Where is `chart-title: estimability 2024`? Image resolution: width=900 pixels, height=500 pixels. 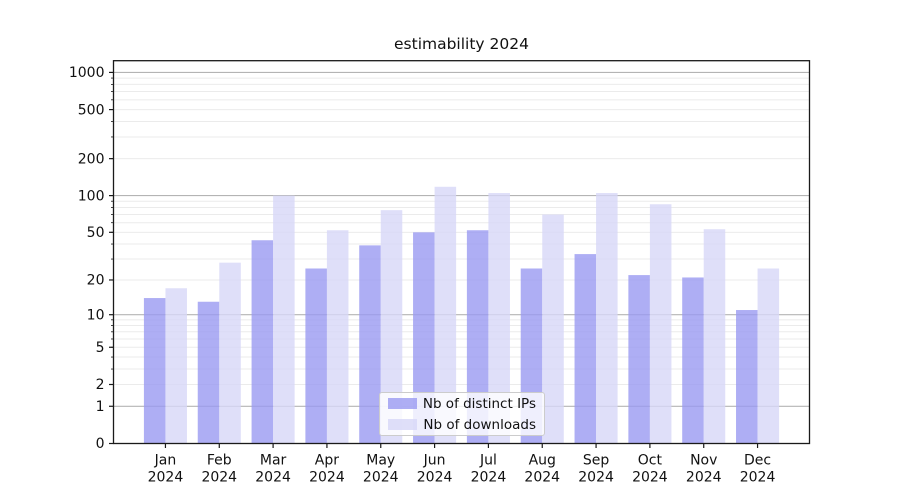 chart-title: estimability 2024 is located at coordinates (461, 44).